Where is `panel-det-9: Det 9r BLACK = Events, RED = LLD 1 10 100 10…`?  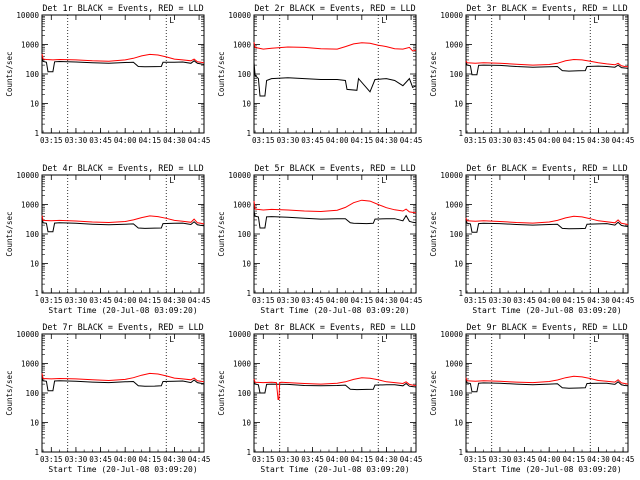
panel-det-9: Det 9r BLACK = Events, RED = LLD 1 10 100 10… is located at coordinates (531, 398).